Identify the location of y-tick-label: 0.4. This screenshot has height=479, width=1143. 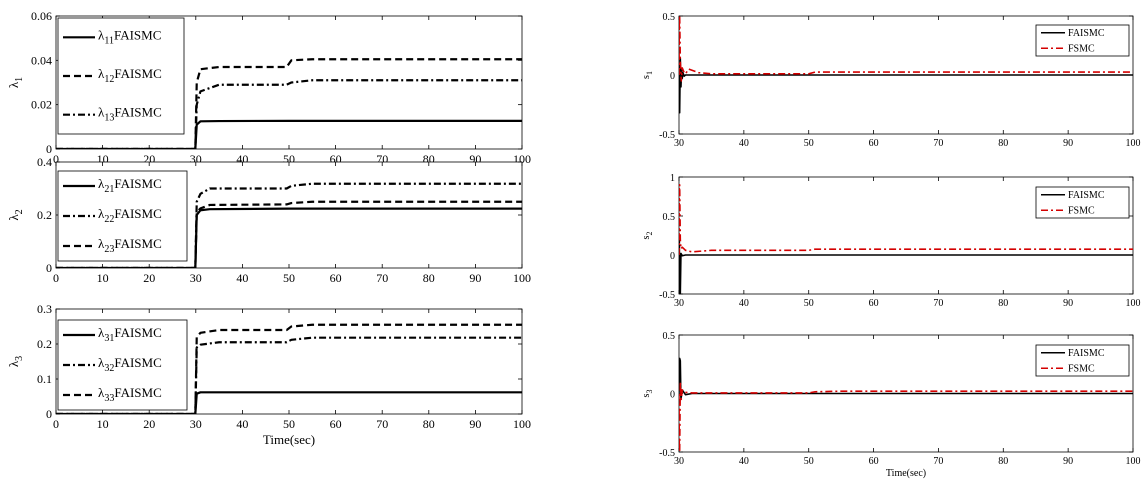
(44, 162).